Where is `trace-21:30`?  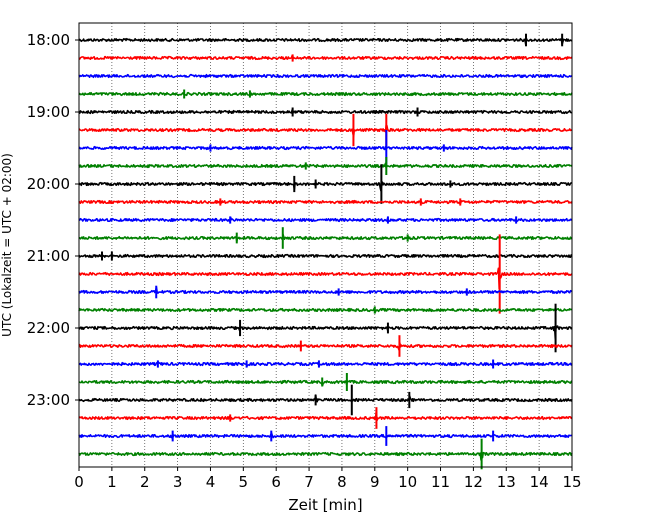 trace-21:30 is located at coordinates (325, 292).